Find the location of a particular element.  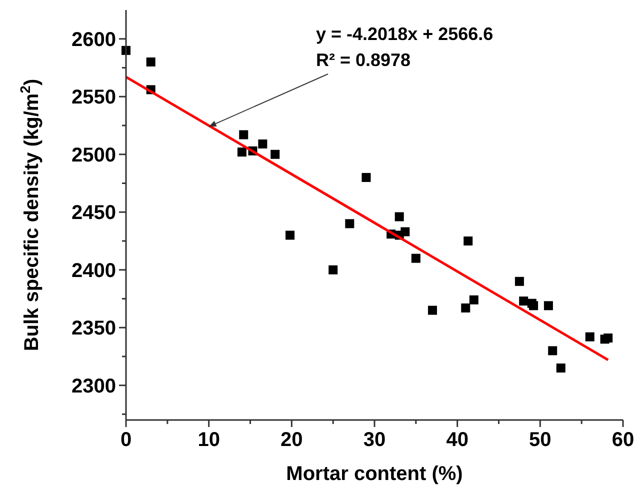

x-axis-title: Mortar content (%) is located at coordinates (374, 474).